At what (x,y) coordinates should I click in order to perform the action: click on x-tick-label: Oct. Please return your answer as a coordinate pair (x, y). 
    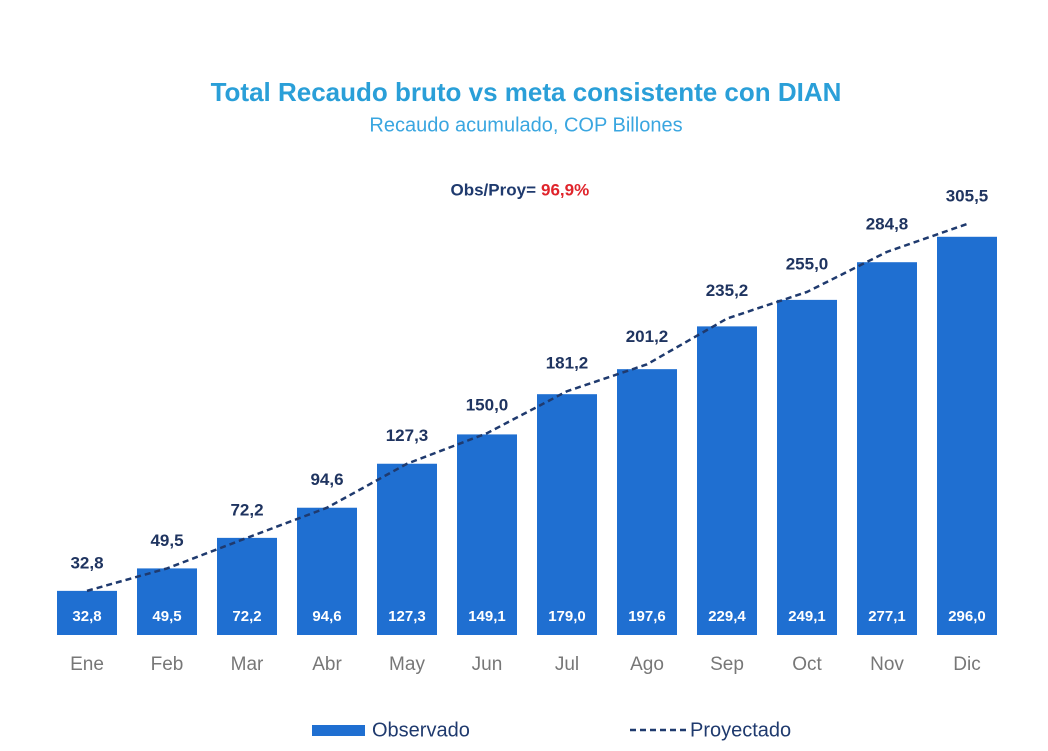
    Looking at the image, I should click on (807, 664).